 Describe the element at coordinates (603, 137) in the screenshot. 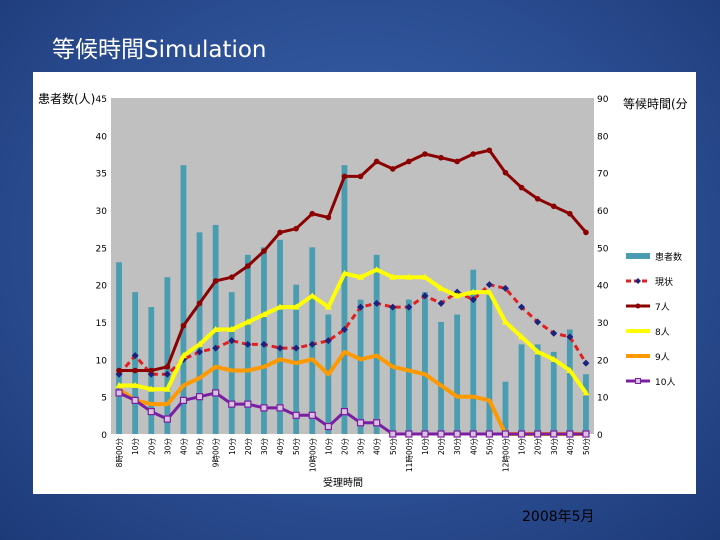

I see `y-right-tick-label: 80` at that location.